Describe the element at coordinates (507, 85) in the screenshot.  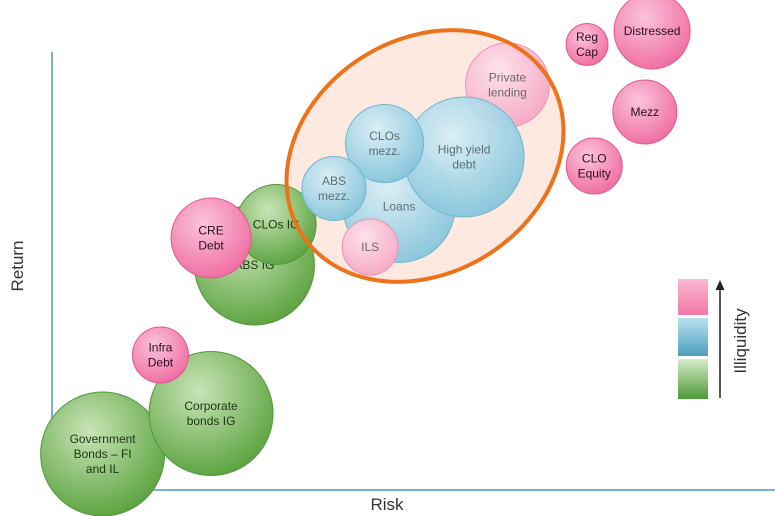
I see `bubble-label: Private lending` at that location.